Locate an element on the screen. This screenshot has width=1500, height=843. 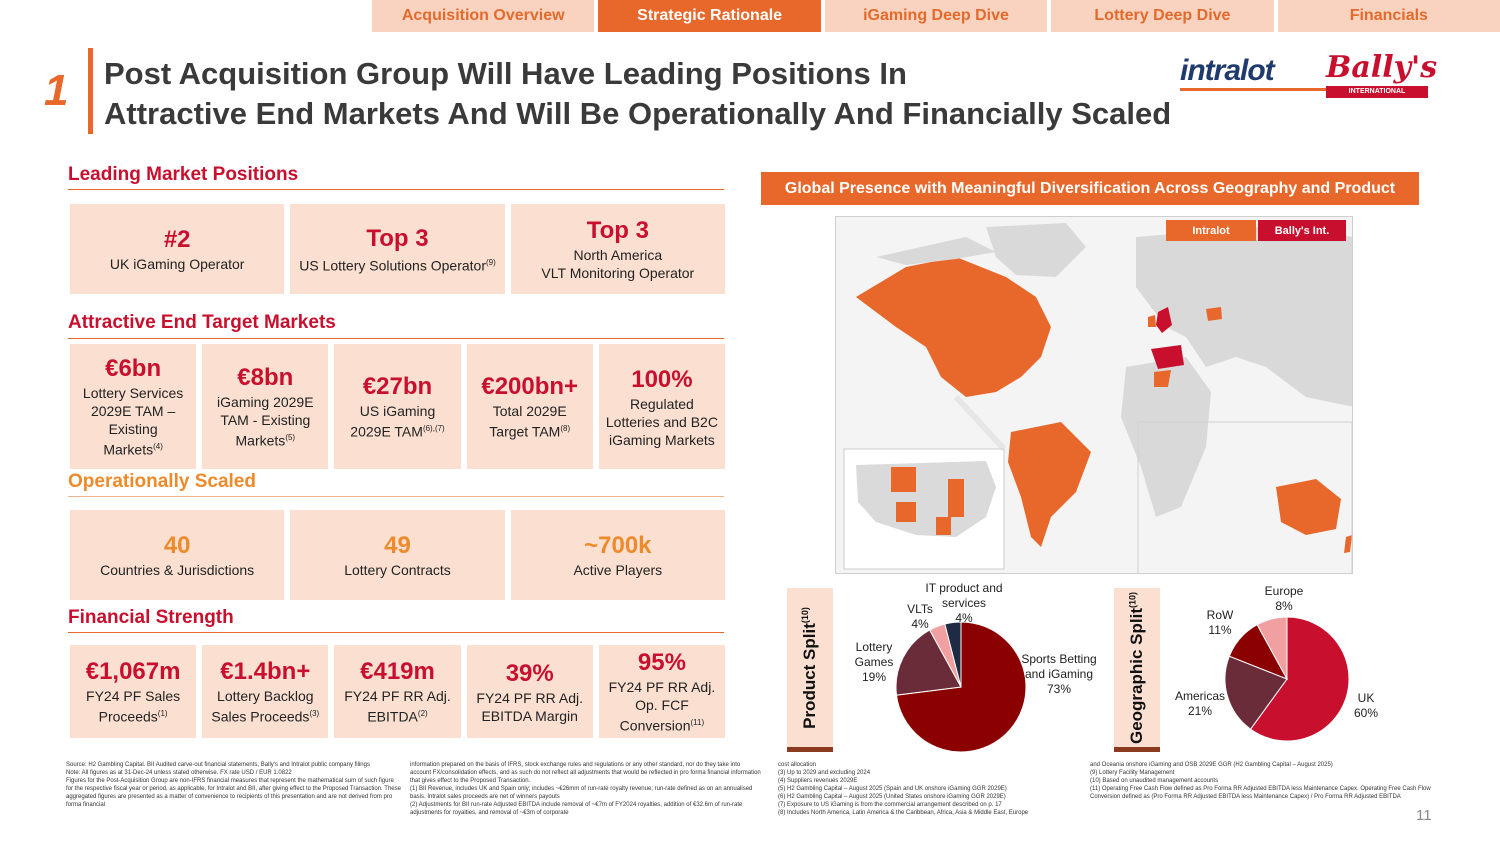
financial-card-ebitda: €419m FY24 PF RR Adj. EBITDA(2) is located at coordinates (397, 691).